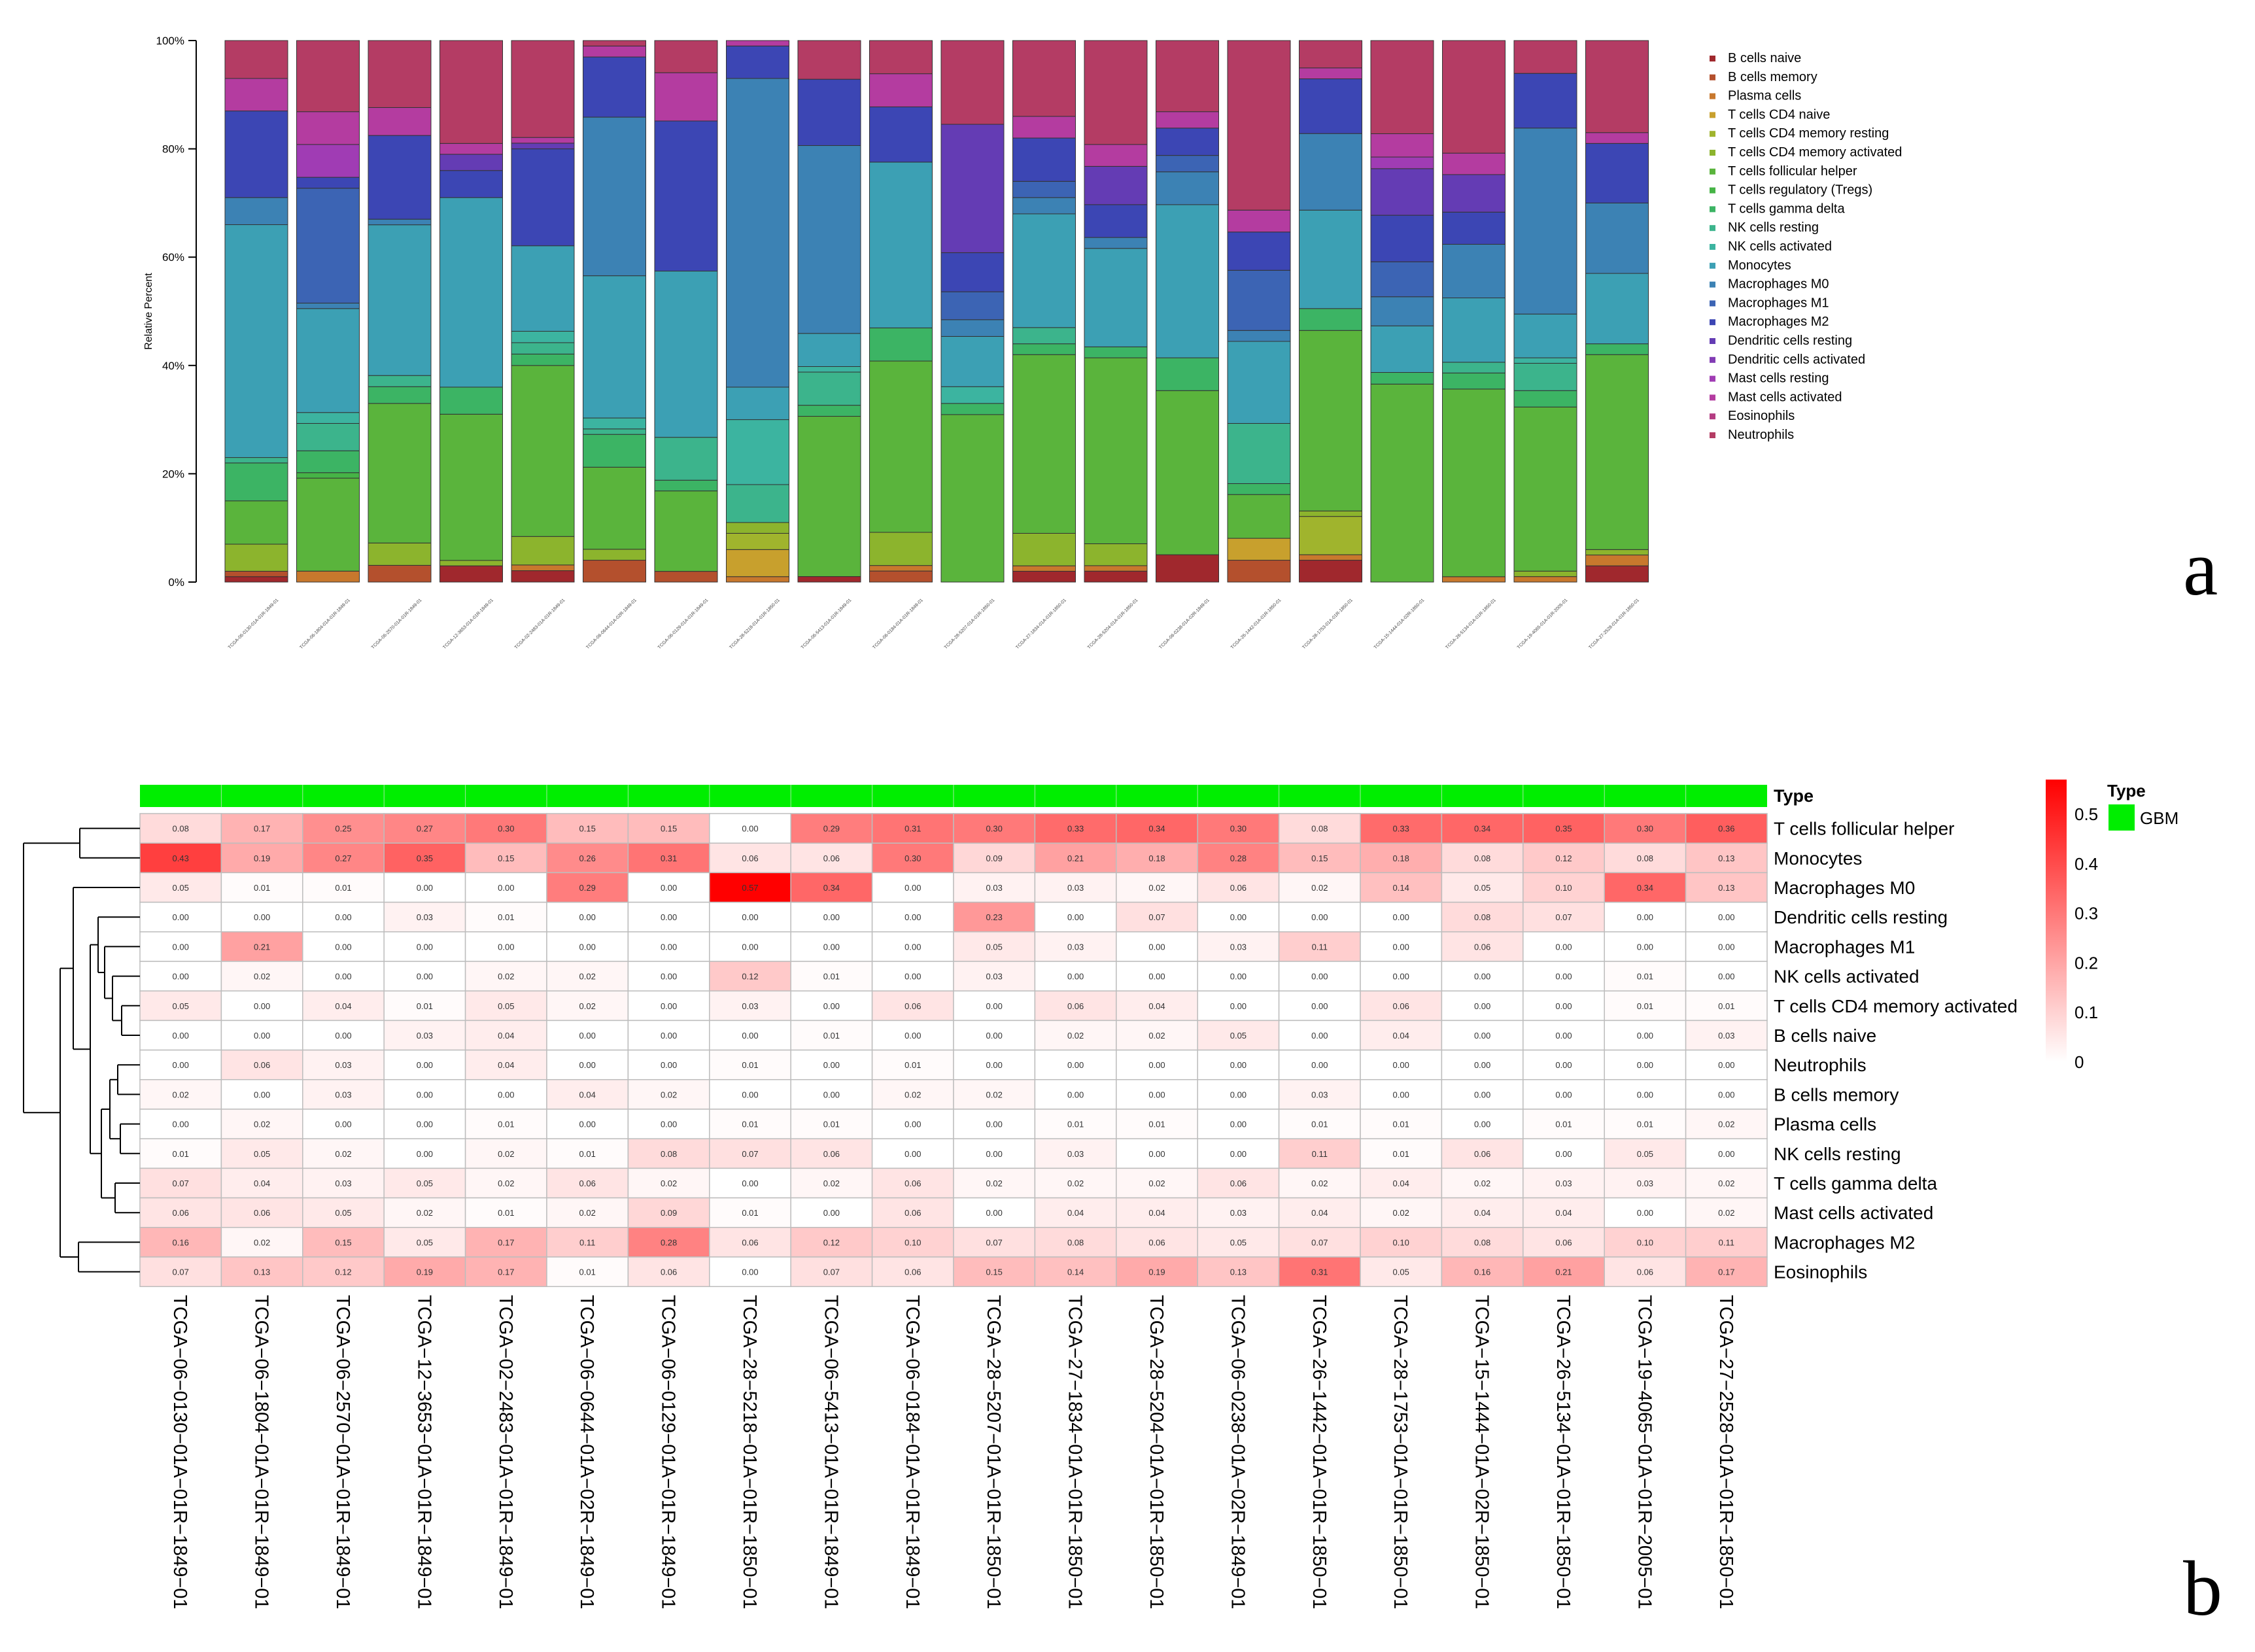  What do you see at coordinates (1543, 624) in the screenshot?
I see `x-tick-label: TCGA-19-4065-01A-01R-2005-01` at bounding box center [1543, 624].